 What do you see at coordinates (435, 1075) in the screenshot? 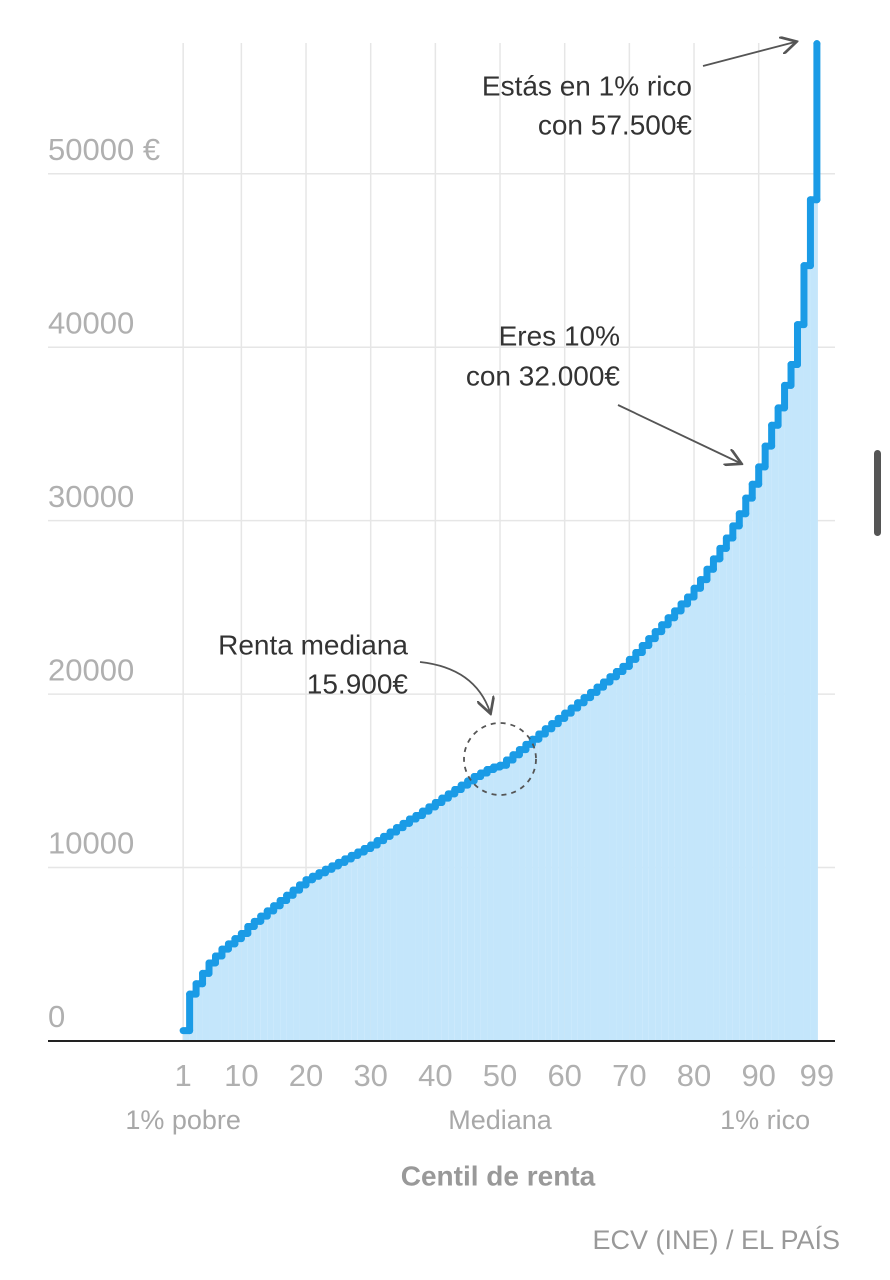
I see `x-tick-label: 40` at bounding box center [435, 1075].